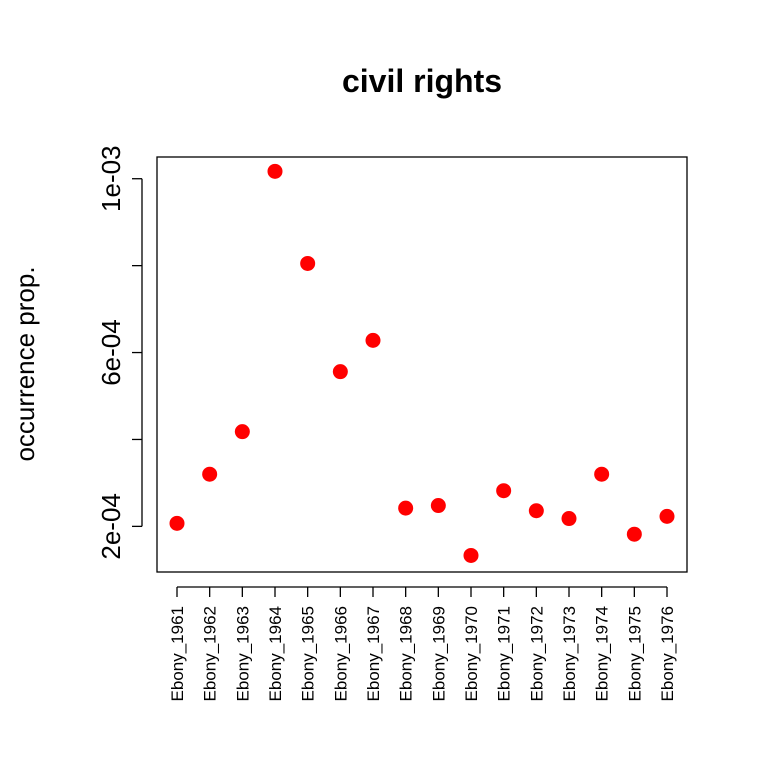 The width and height of the screenshot is (768, 768). What do you see at coordinates (242, 653) in the screenshot?
I see `x-tick-label: Ebony_1963` at bounding box center [242, 653].